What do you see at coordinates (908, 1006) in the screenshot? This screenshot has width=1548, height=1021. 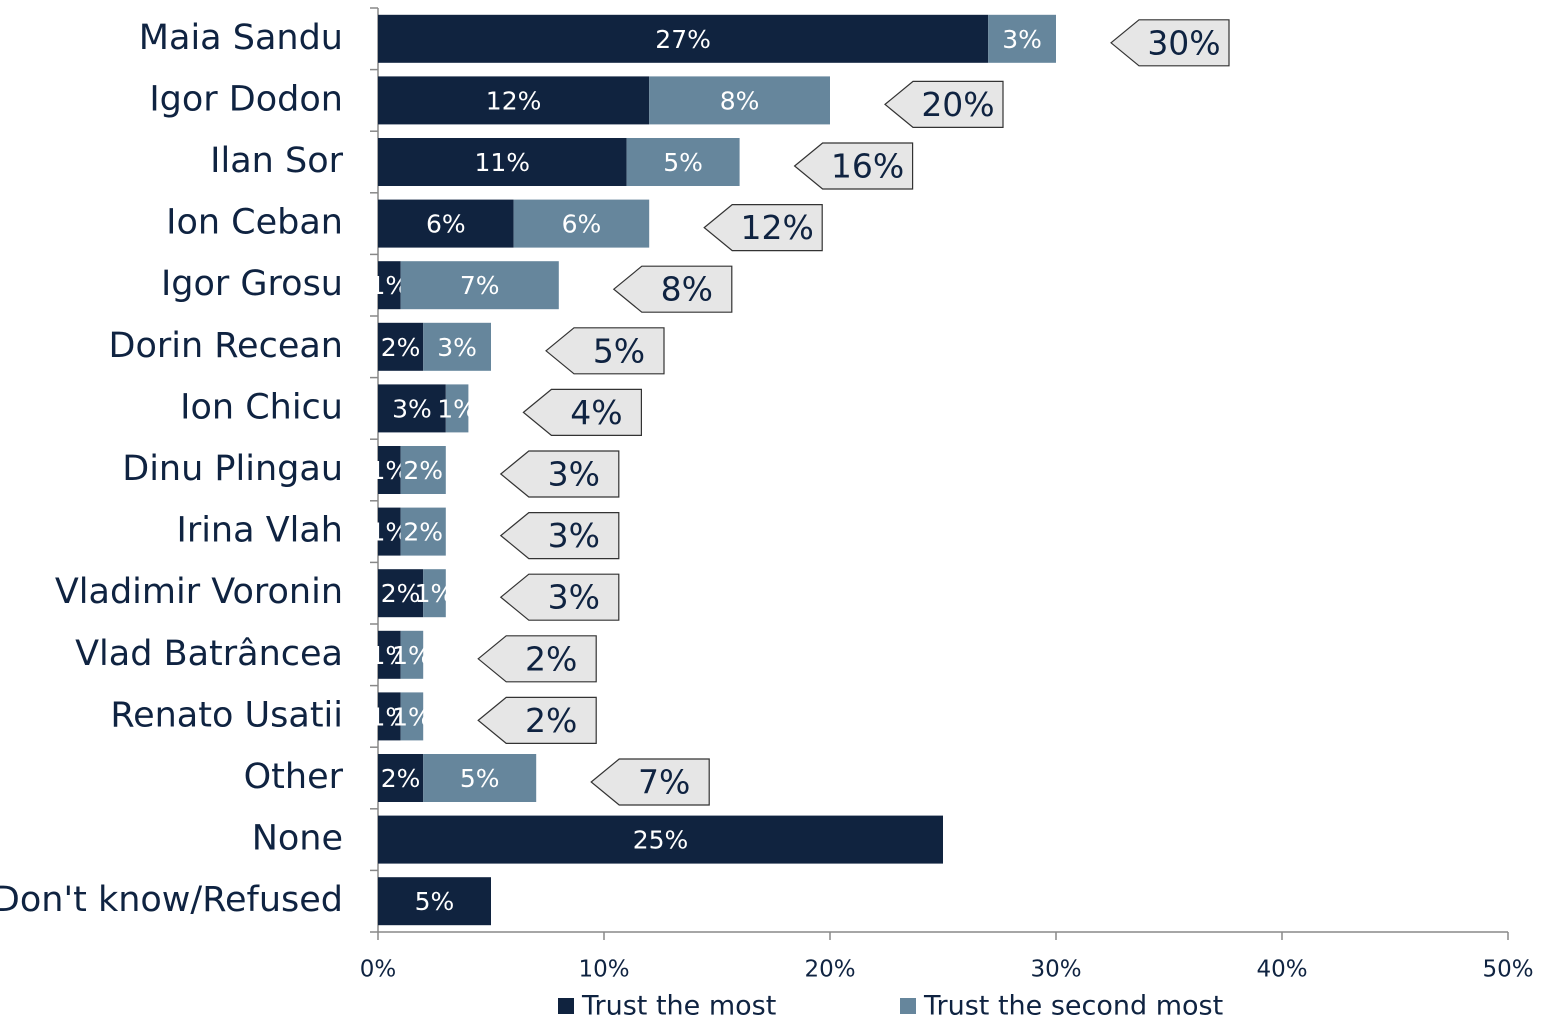 I see `legend-swatch` at bounding box center [908, 1006].